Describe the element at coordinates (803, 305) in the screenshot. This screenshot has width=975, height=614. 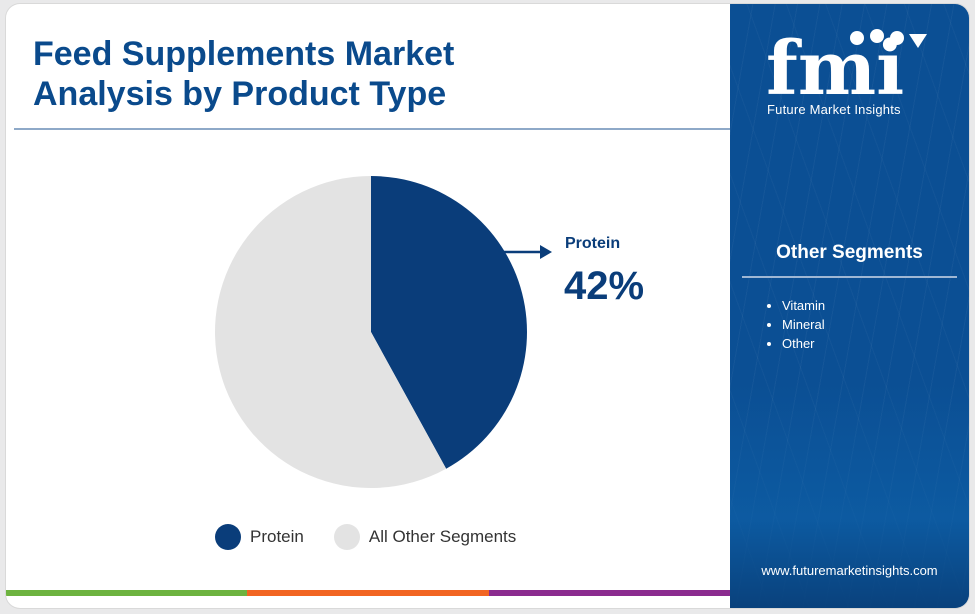
I see `segment-item-vitamin: Vitamin` at that location.